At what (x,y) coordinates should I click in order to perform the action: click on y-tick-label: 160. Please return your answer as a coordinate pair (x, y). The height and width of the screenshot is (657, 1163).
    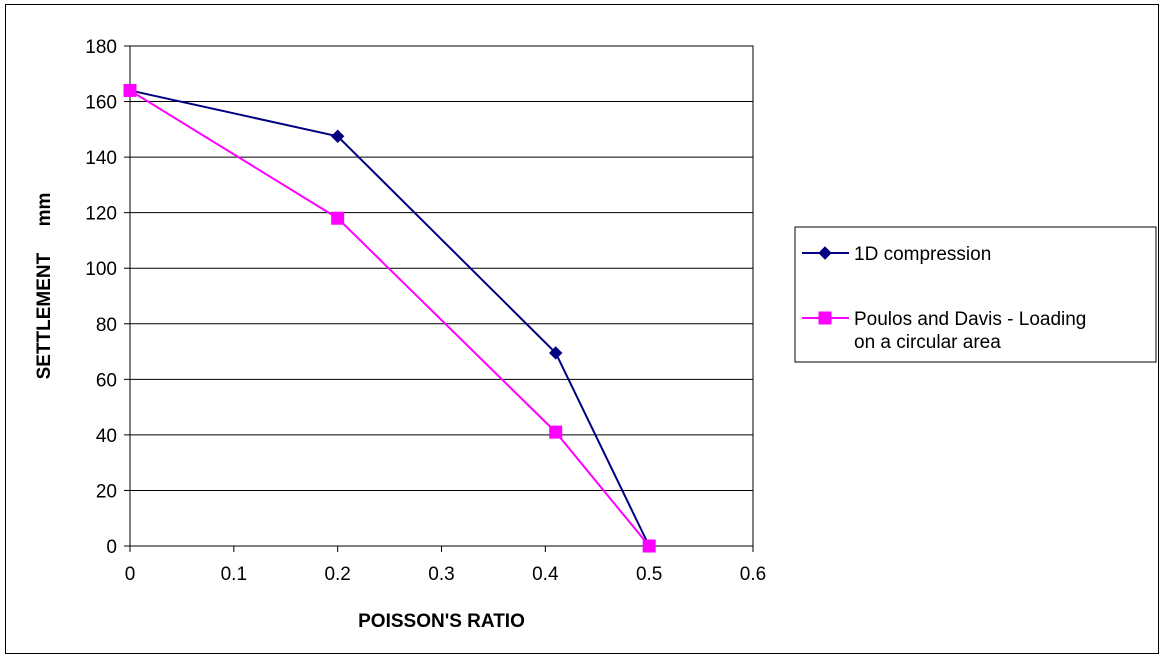
    Looking at the image, I should click on (101, 103).